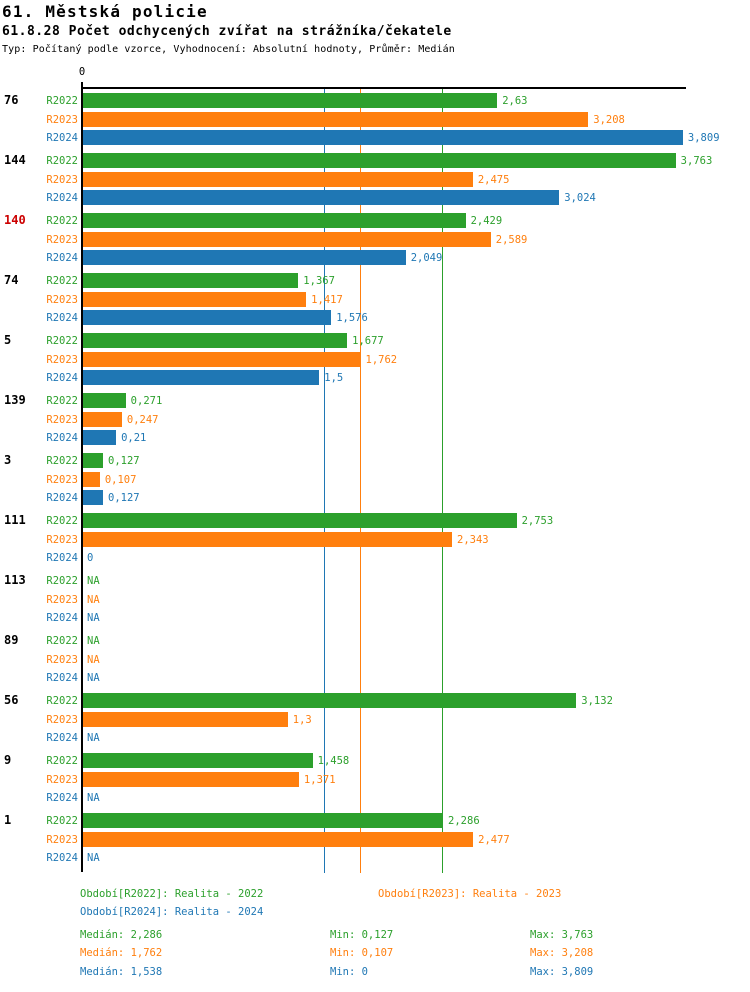  Describe the element at coordinates (333, 761) in the screenshot. I see `value-label: 1,458` at that location.